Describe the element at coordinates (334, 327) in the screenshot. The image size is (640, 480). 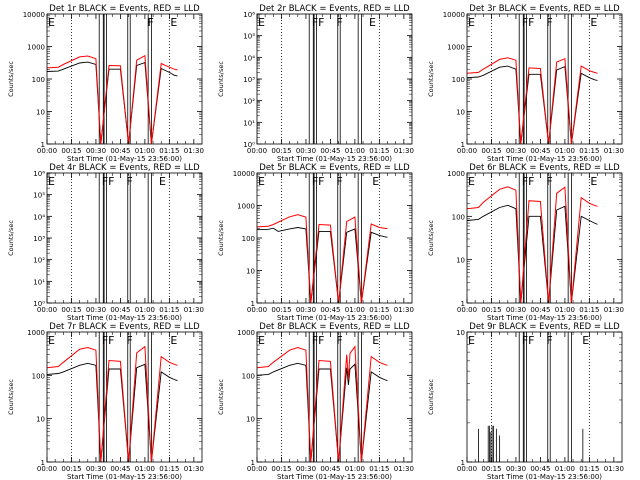
I see `panel-title: Det 8r BLACK = Events, RED = LLD` at that location.